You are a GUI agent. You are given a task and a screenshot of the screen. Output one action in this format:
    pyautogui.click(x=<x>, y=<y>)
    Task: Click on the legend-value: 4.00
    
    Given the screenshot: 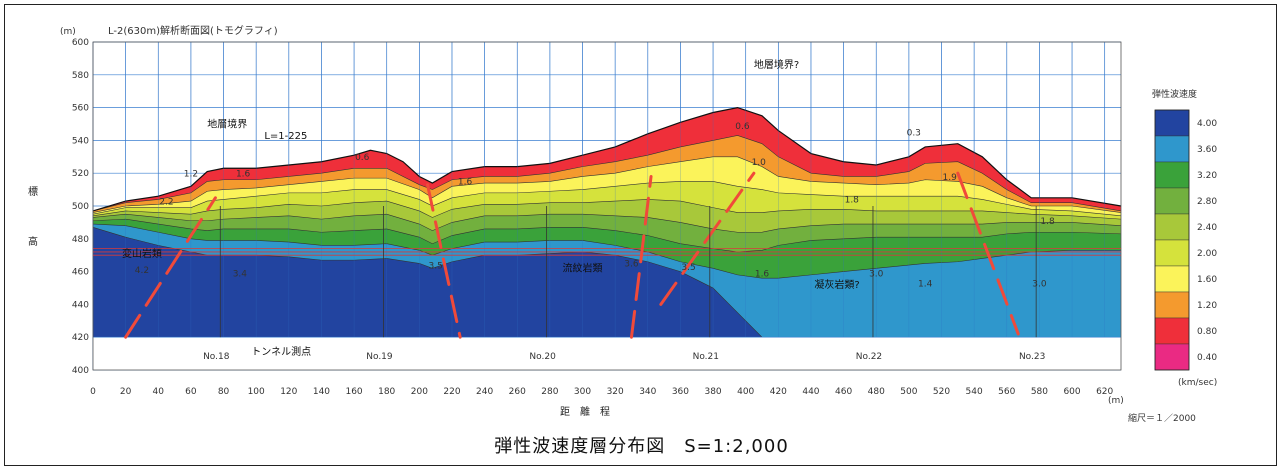 What is the action you would take?
    pyautogui.click(x=1207, y=124)
    